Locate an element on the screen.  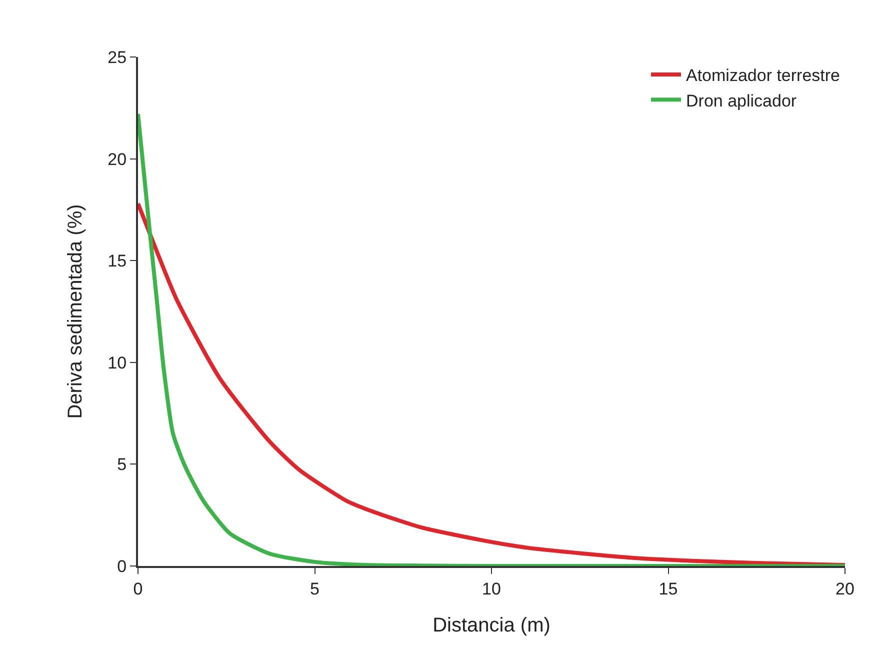
x-tick-label: 10 is located at coordinates (491, 588).